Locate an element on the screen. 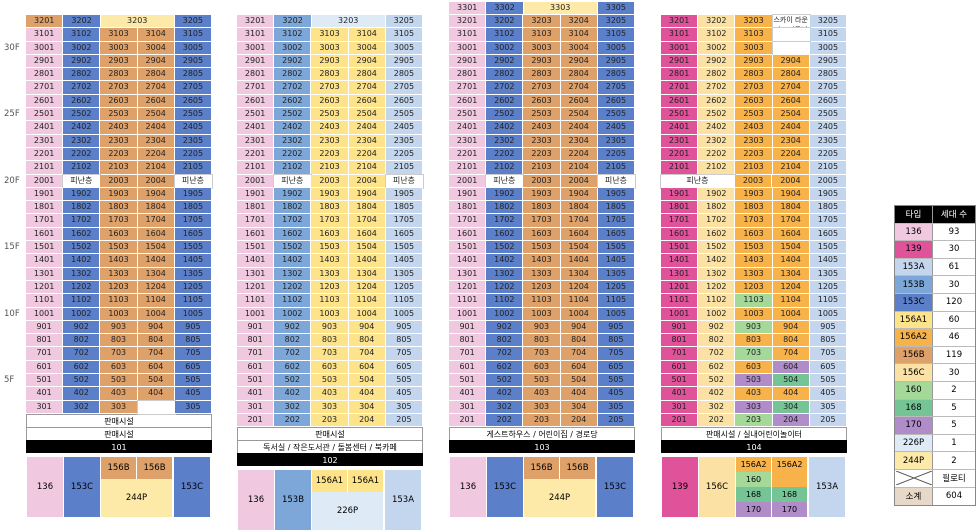 This screenshot has width=980, height=531. unit-cell: 2103 is located at coordinates (330, 168).